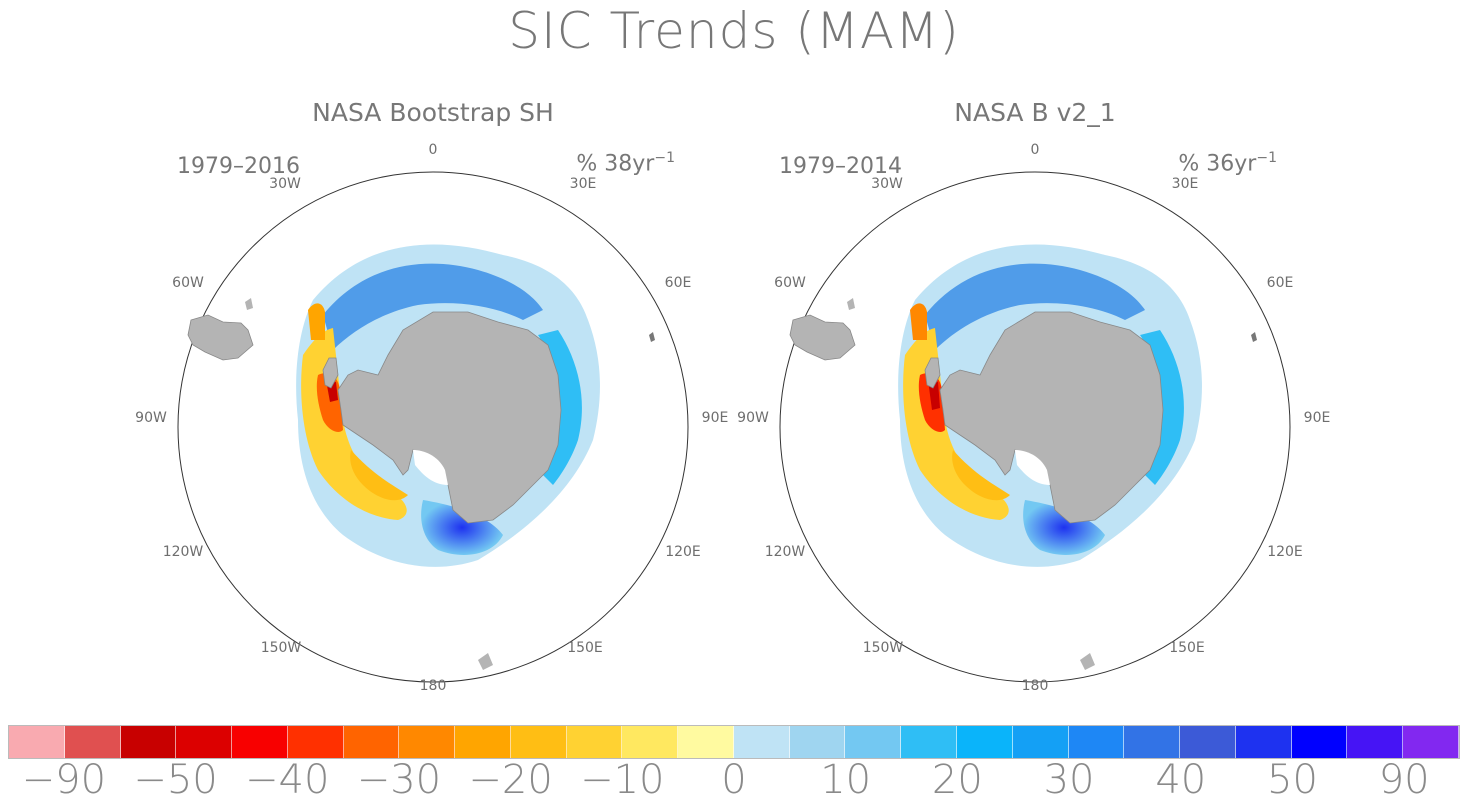  What do you see at coordinates (846, 780) in the screenshot?
I see `colorbar-tick-label: 10` at bounding box center [846, 780].